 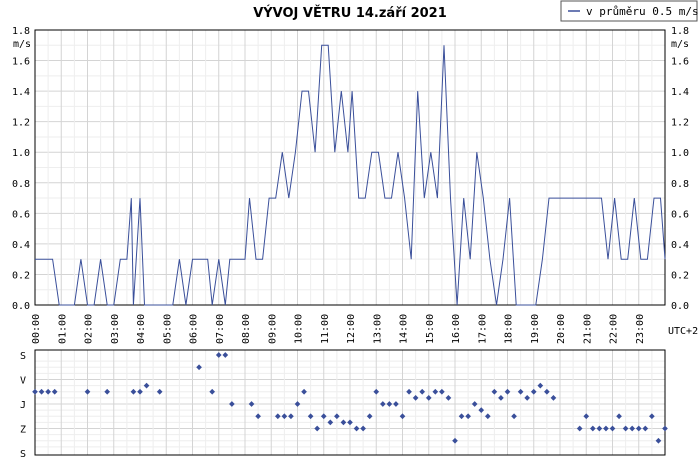 I want to click on direction-tick-label: V, so click(x=23, y=381).